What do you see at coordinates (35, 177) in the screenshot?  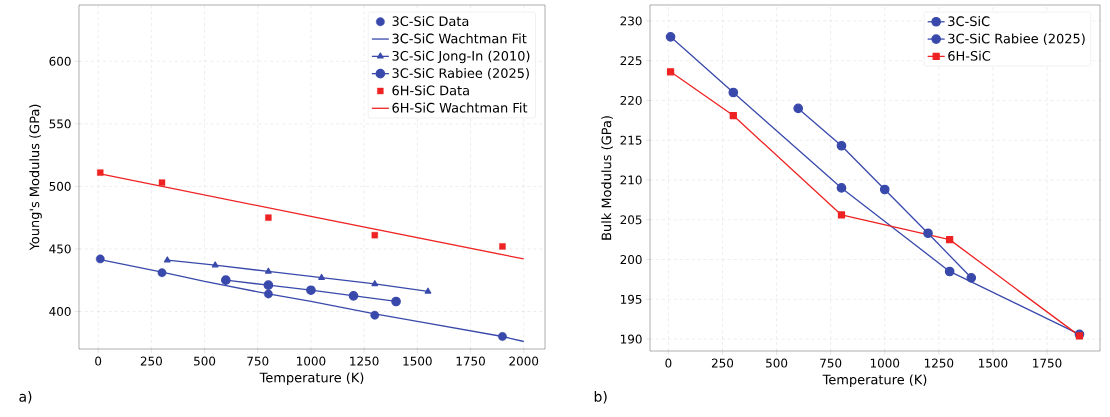 I see `y-axis-title: Young's Modulus (GPa)` at bounding box center [35, 177].